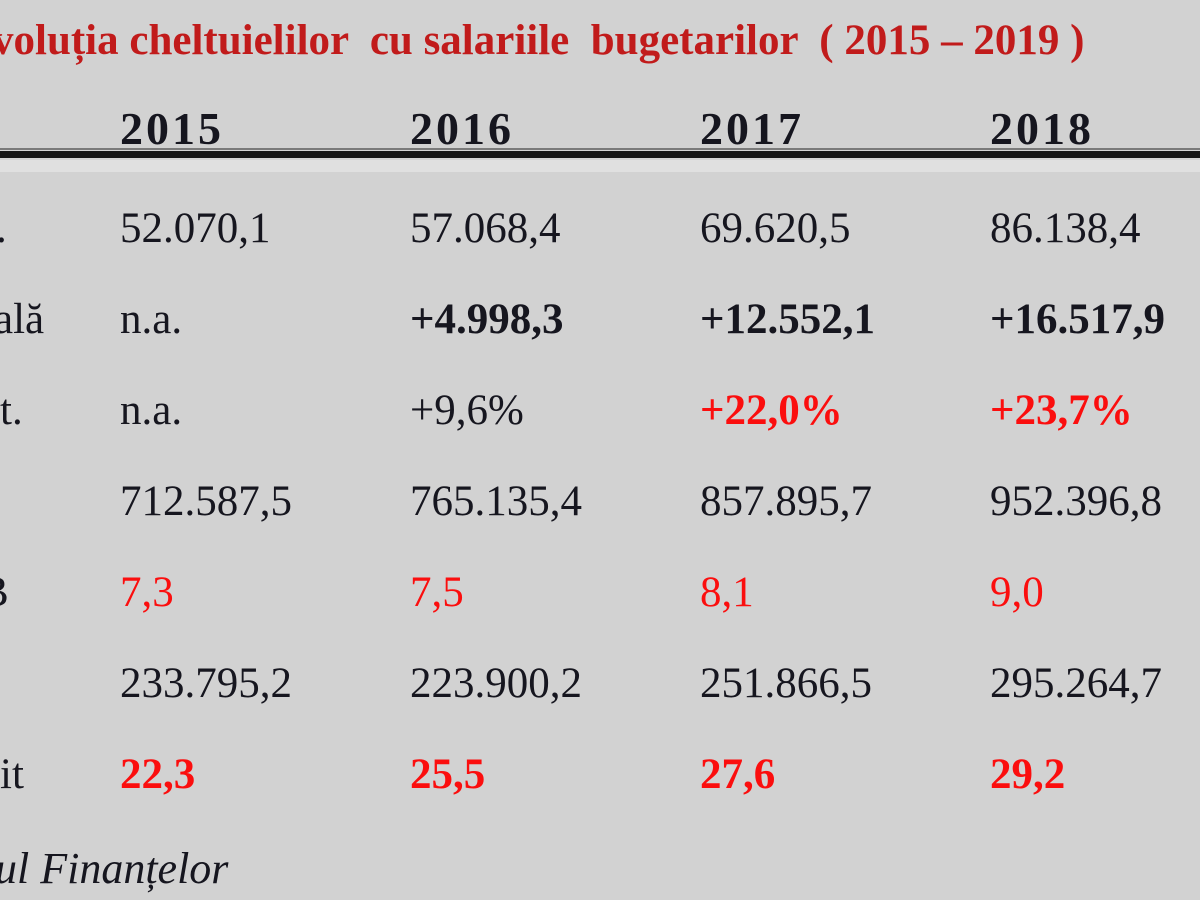  I want to click on header-rule-band, so click(600, 166).